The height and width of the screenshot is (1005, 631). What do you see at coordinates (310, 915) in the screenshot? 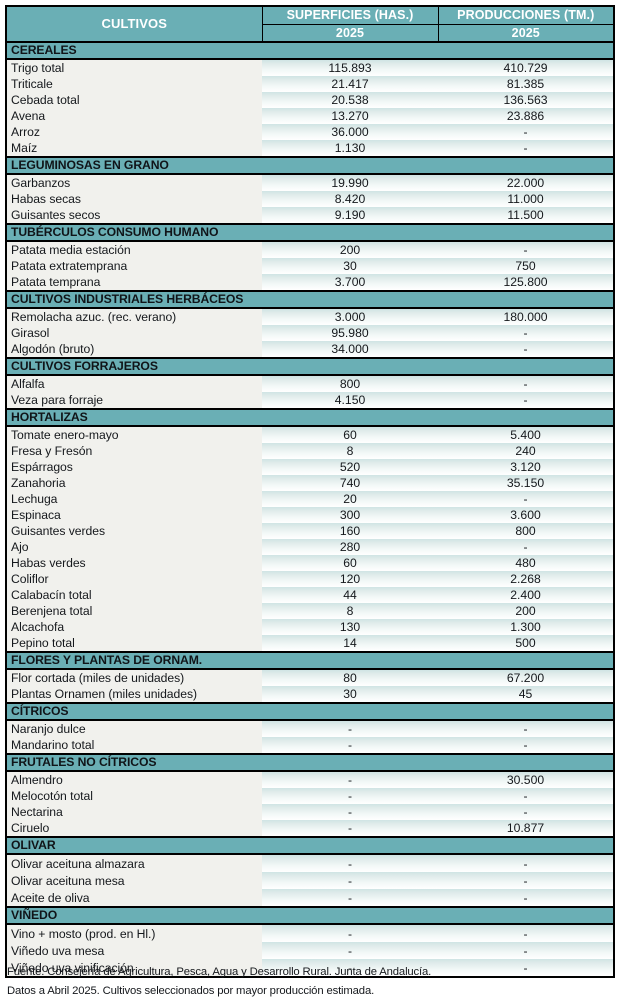
I see `section-header-row: VIÑEDO` at bounding box center [310, 915].